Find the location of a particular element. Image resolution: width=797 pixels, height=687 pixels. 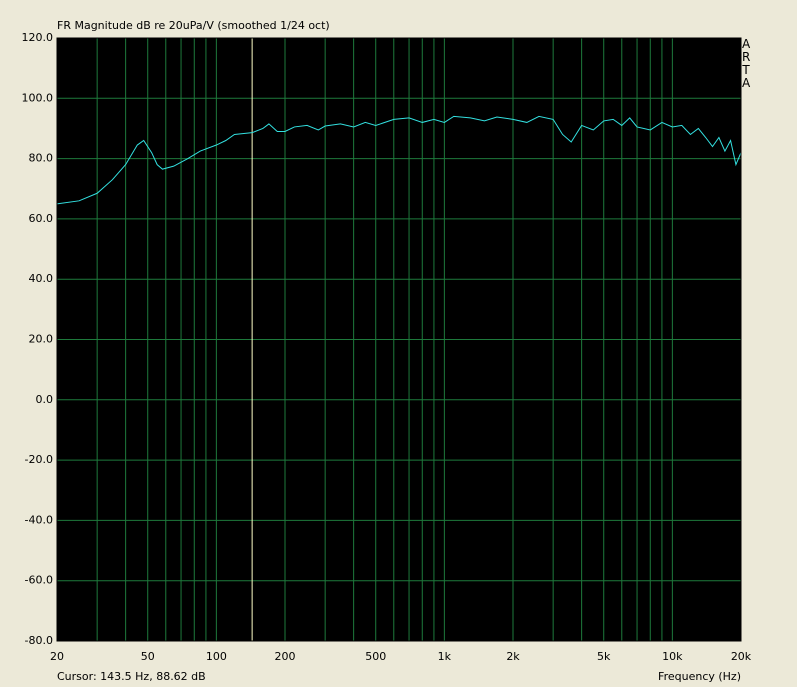

brand: ARTA is located at coordinates (746, 63).